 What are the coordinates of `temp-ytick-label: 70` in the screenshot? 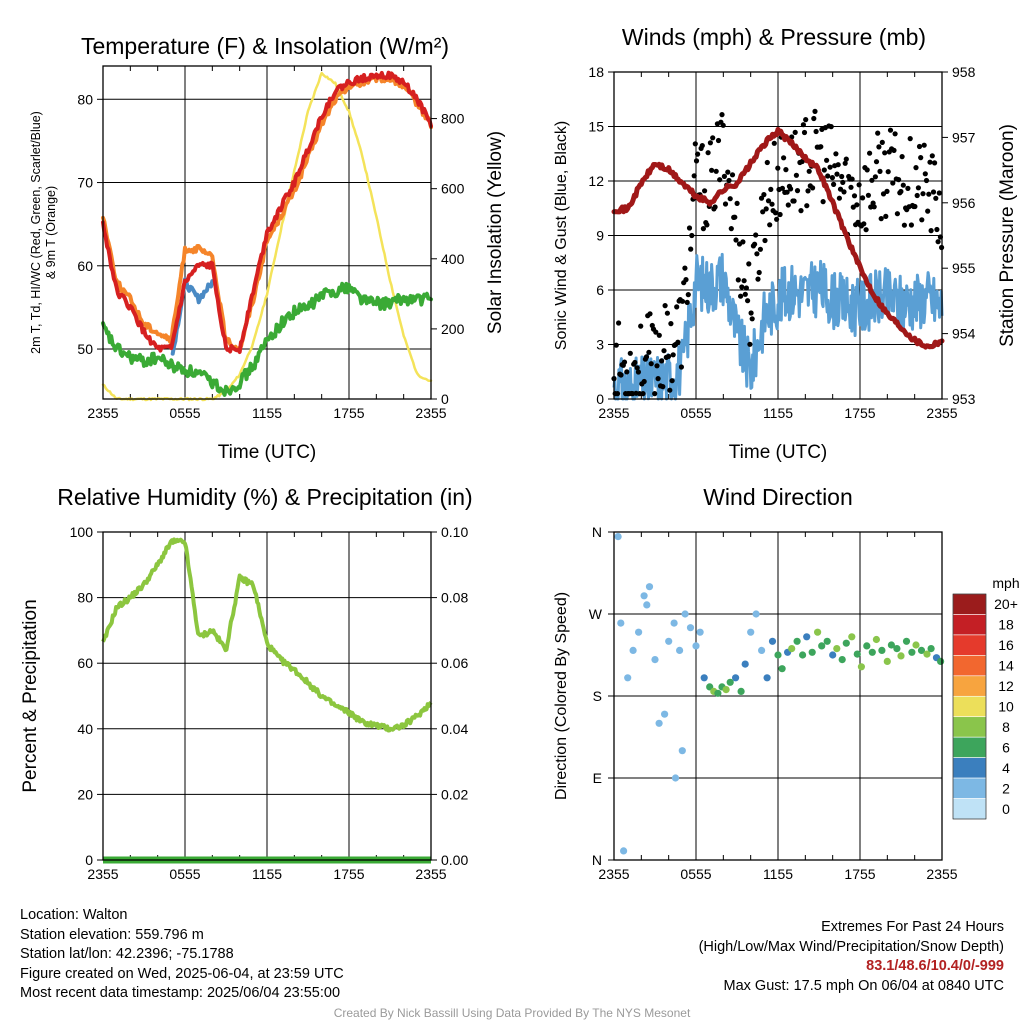 It's located at (85, 183).